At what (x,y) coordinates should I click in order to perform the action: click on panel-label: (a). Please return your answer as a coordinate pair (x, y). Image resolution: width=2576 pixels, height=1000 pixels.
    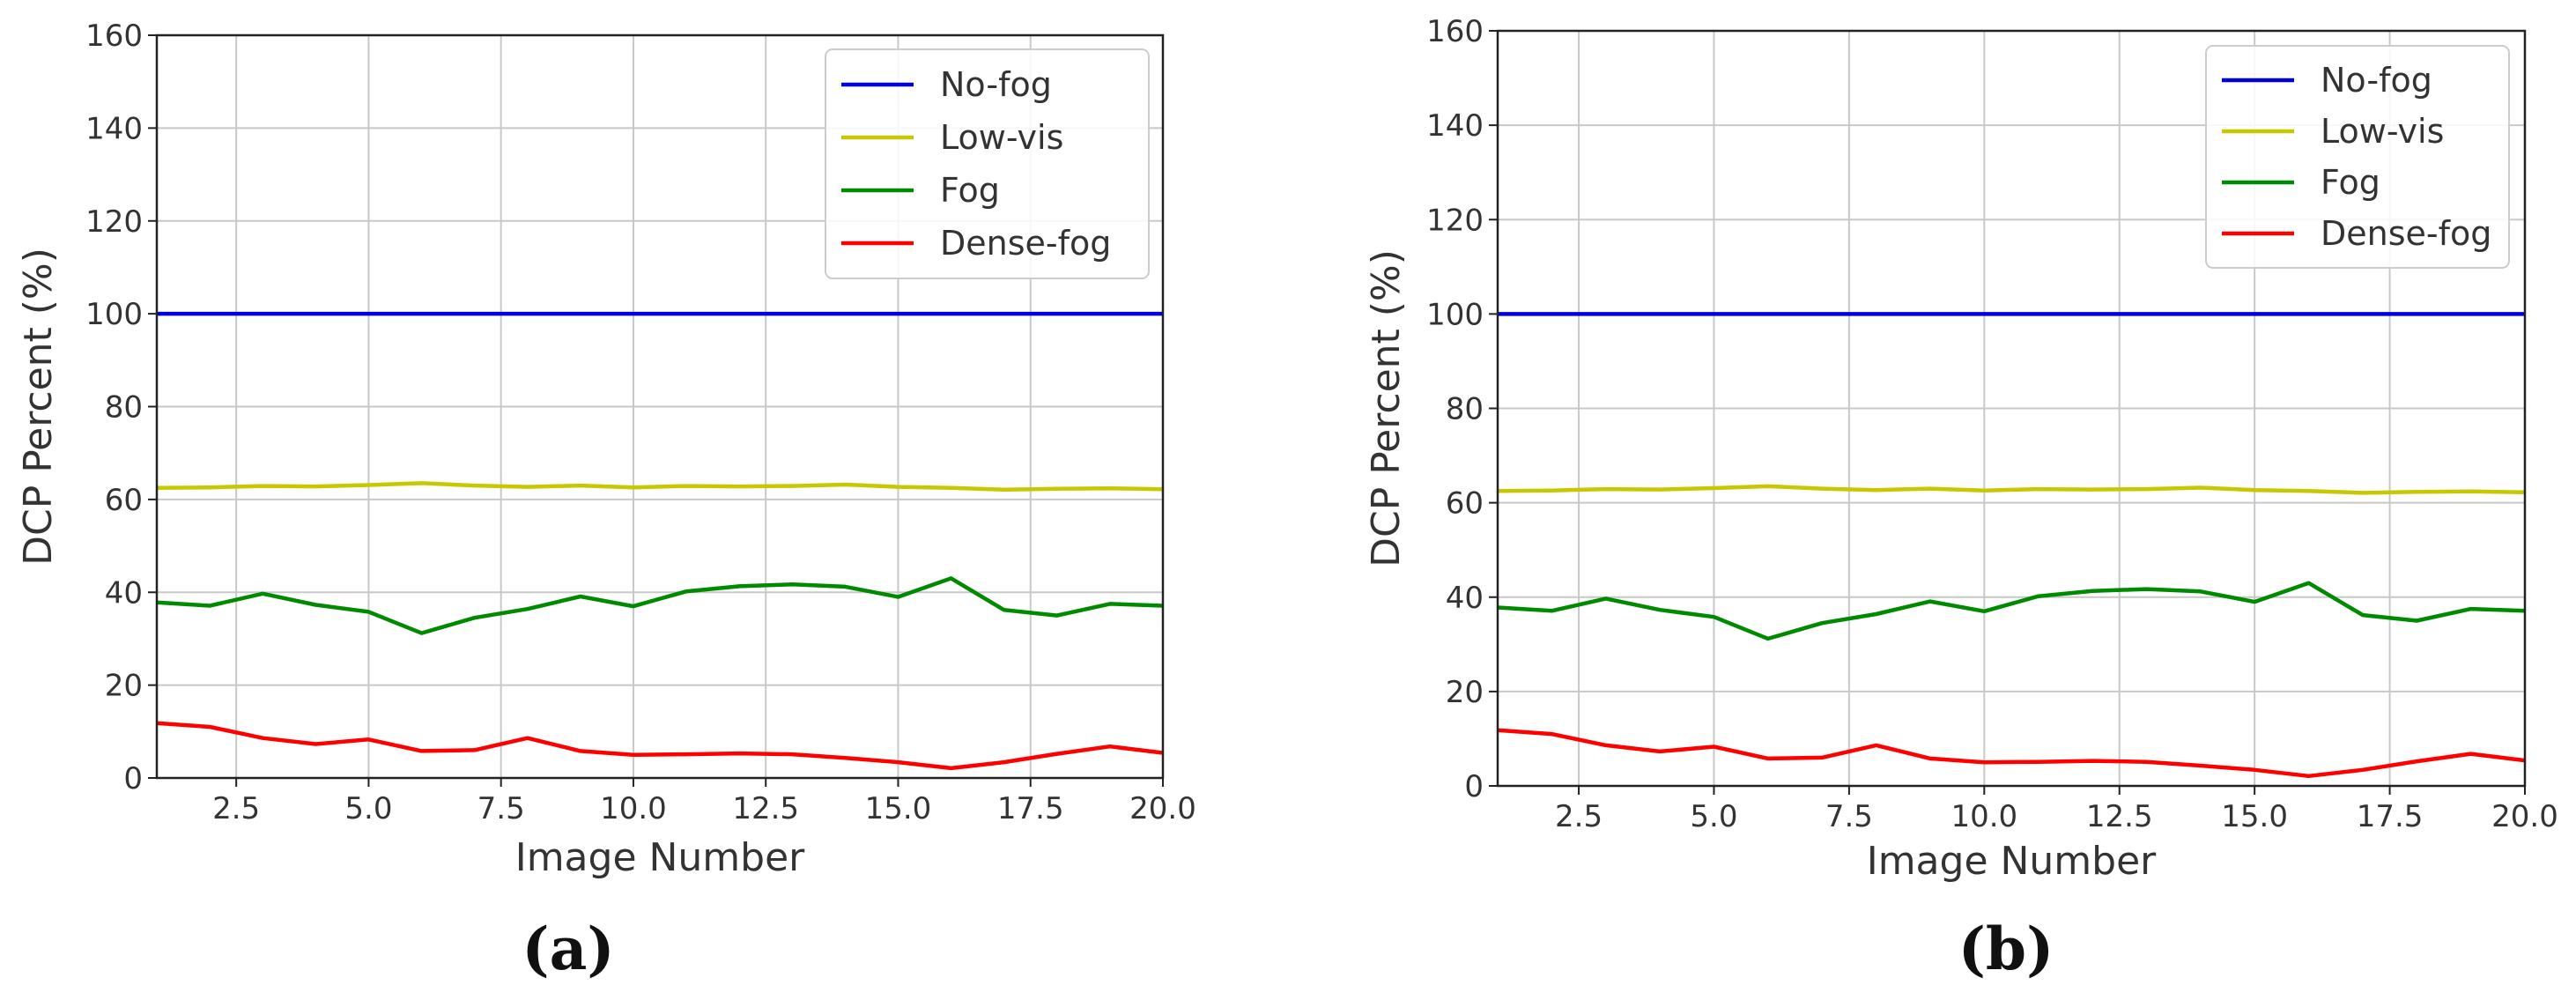
    Looking at the image, I should click on (568, 949).